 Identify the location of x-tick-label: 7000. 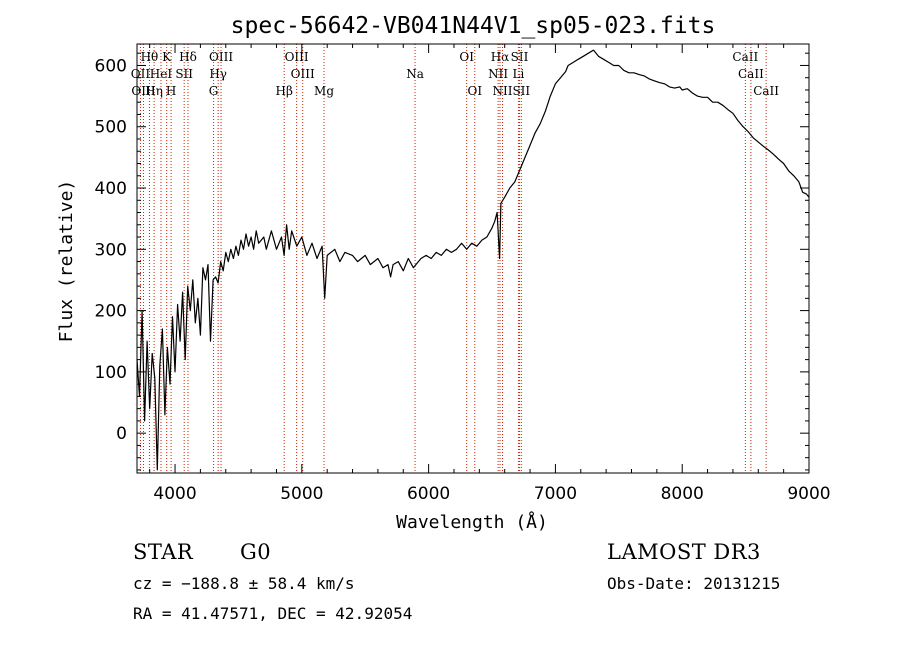
(555, 494).